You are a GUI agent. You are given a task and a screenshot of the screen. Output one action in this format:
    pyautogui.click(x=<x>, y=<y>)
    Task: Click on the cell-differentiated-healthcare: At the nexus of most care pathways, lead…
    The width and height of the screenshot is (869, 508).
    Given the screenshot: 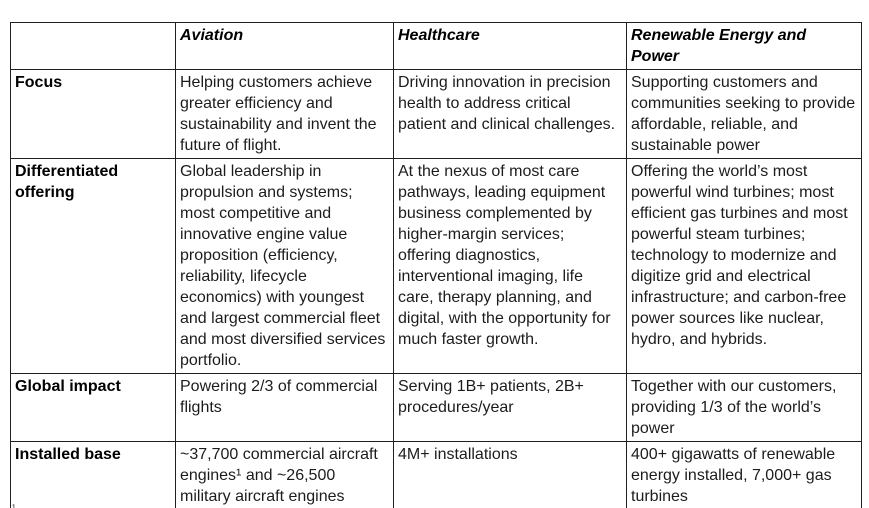 What is the action you would take?
    pyautogui.click(x=510, y=266)
    